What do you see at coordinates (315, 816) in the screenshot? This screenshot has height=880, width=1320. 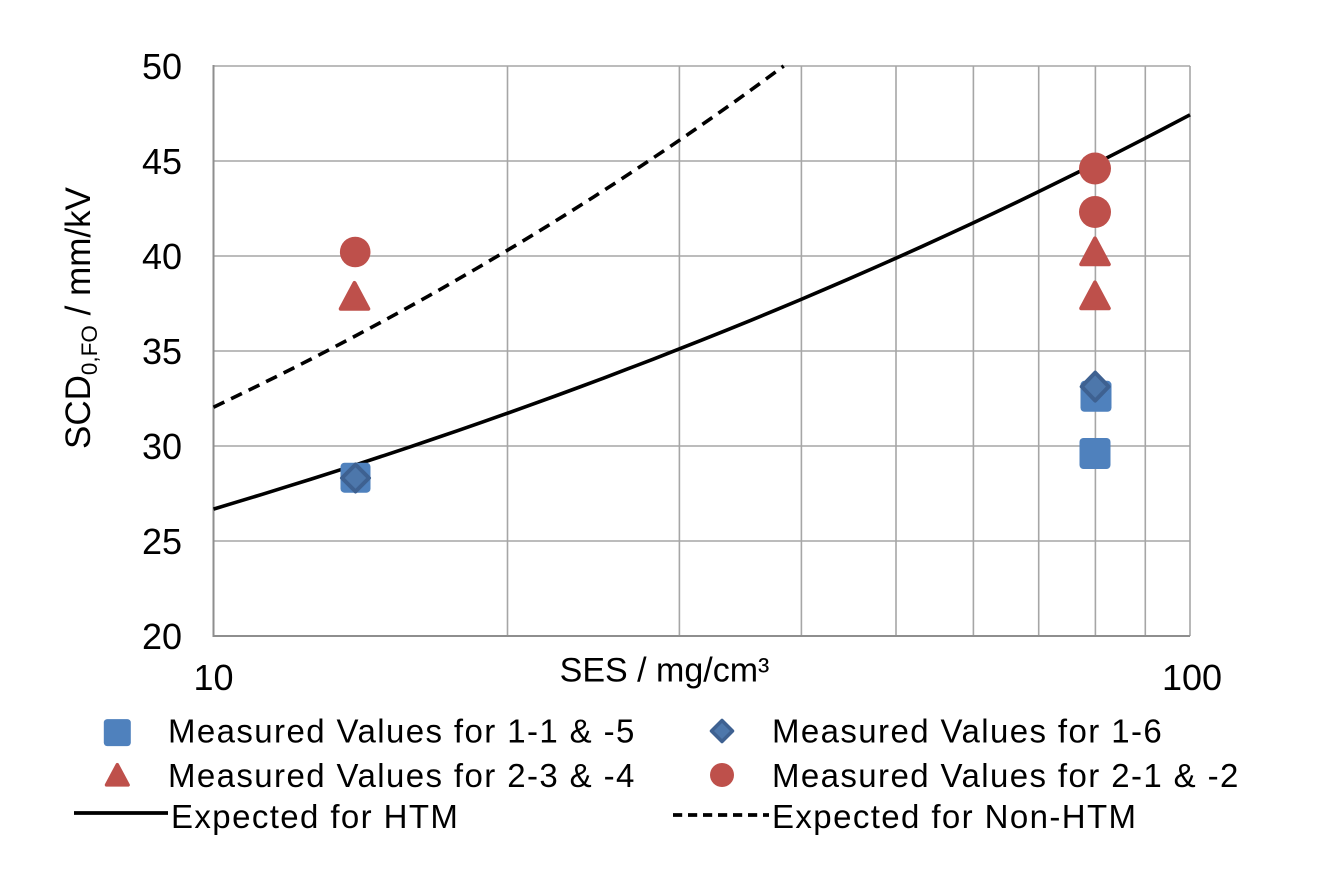 I see `svg-text: Expected for HTM` at bounding box center [315, 816].